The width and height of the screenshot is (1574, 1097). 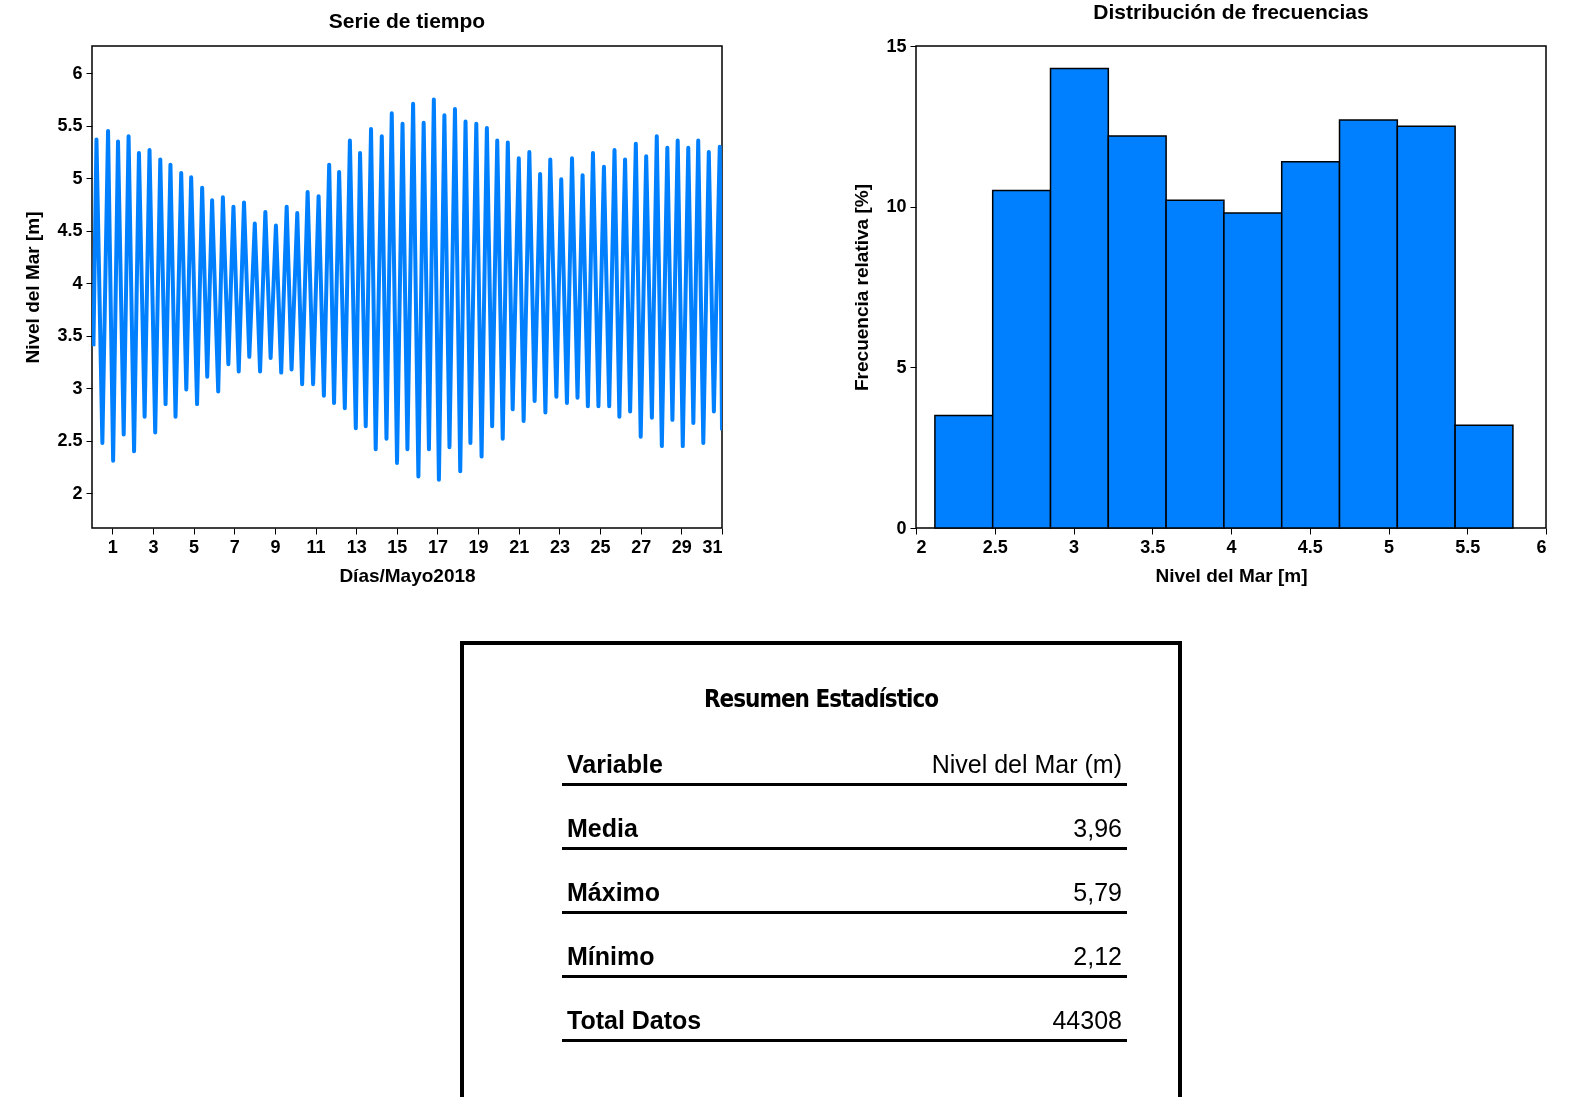 I want to click on x-tick-label: 11, so click(x=316, y=546).